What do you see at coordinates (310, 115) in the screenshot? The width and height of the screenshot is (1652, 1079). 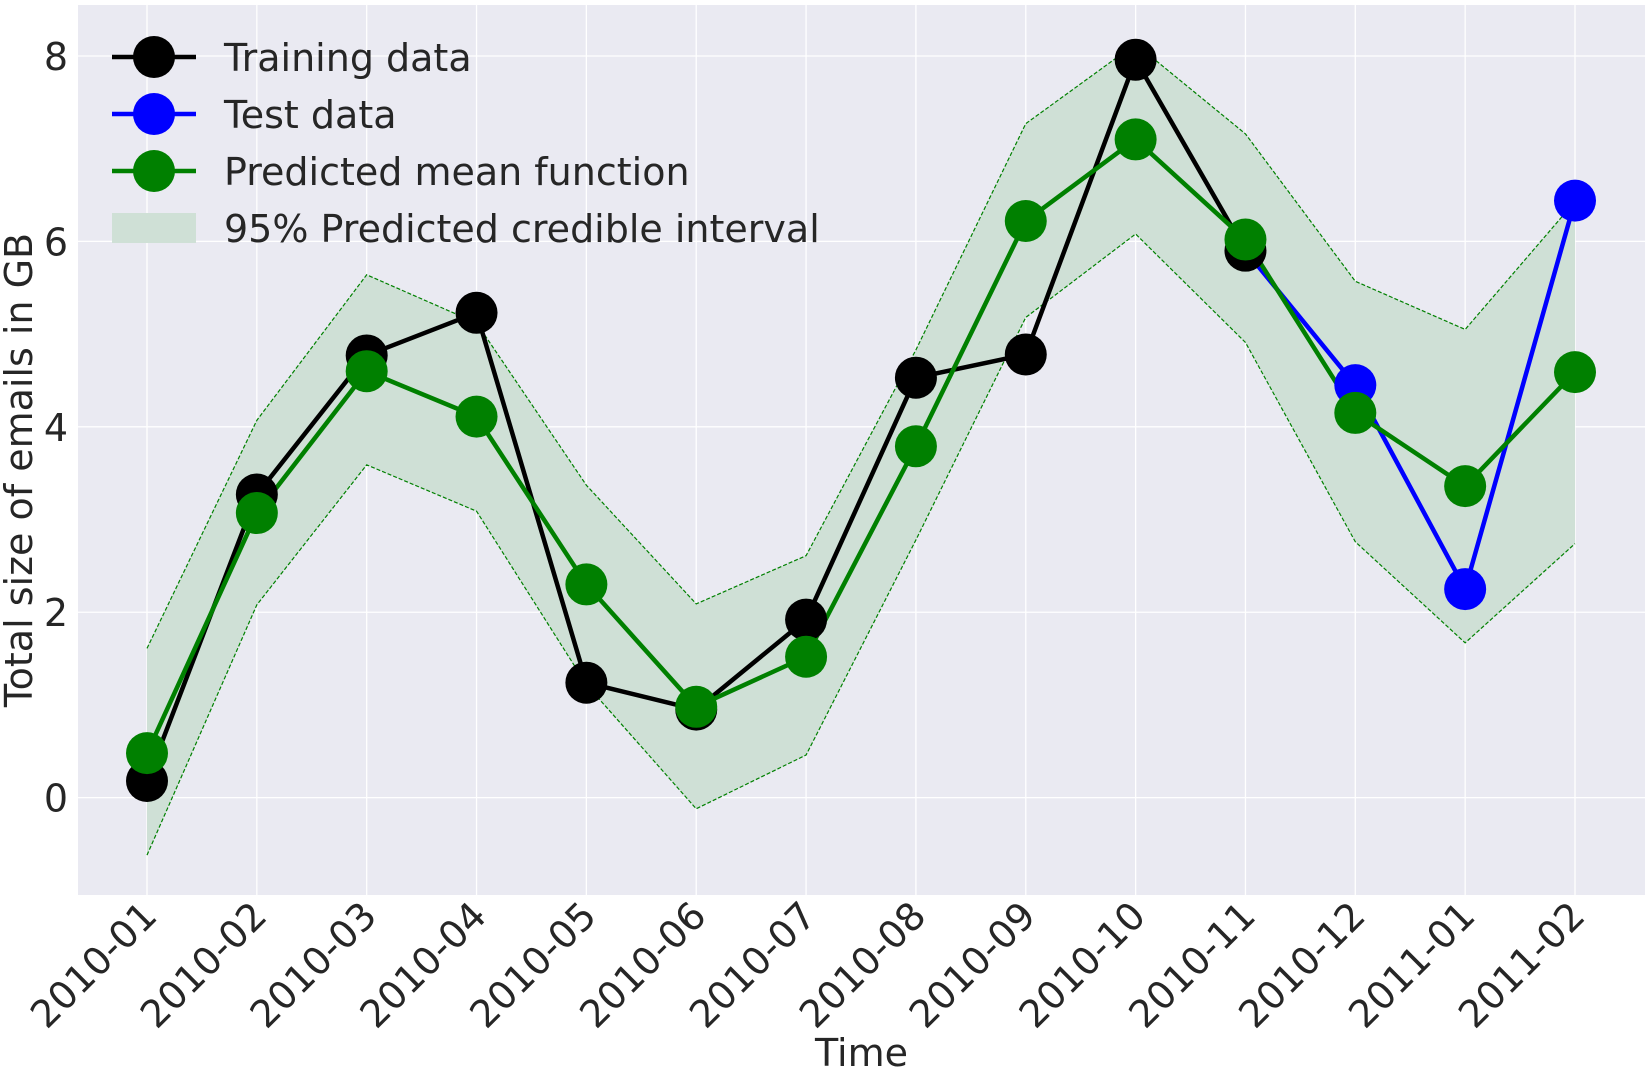 I see `legend-label: Test data` at bounding box center [310, 115].